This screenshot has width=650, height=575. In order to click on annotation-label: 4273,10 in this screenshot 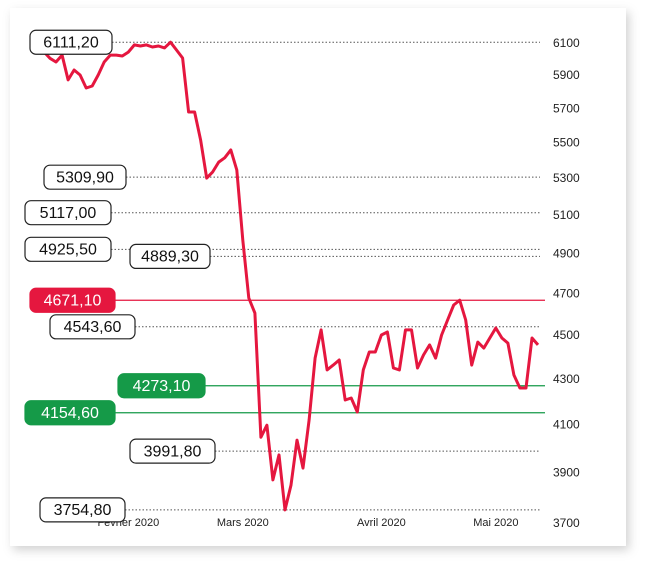, I will do `click(162, 386)`.